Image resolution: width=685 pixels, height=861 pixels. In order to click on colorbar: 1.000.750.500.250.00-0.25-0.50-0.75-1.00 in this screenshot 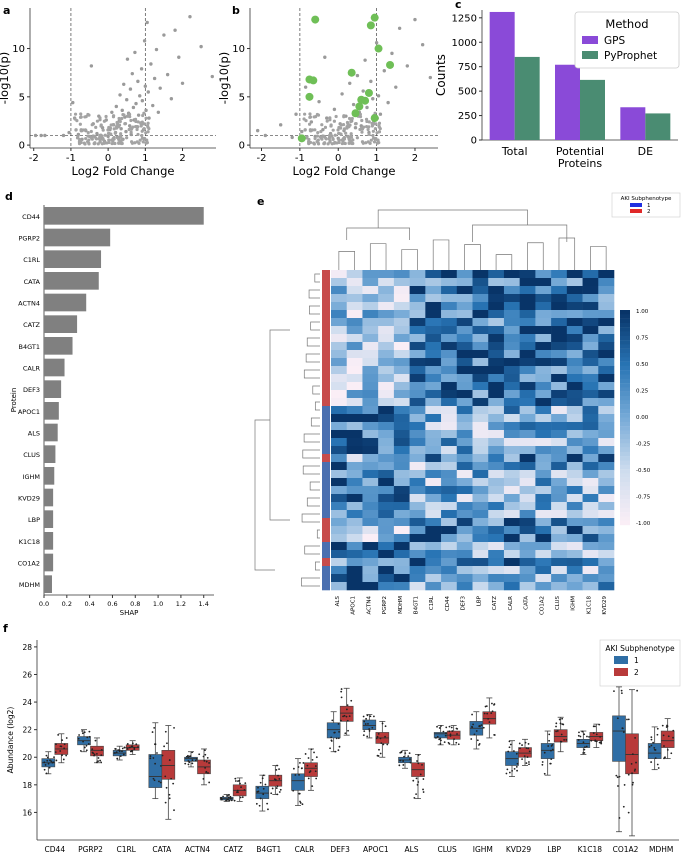, I will do `click(635, 418)`.